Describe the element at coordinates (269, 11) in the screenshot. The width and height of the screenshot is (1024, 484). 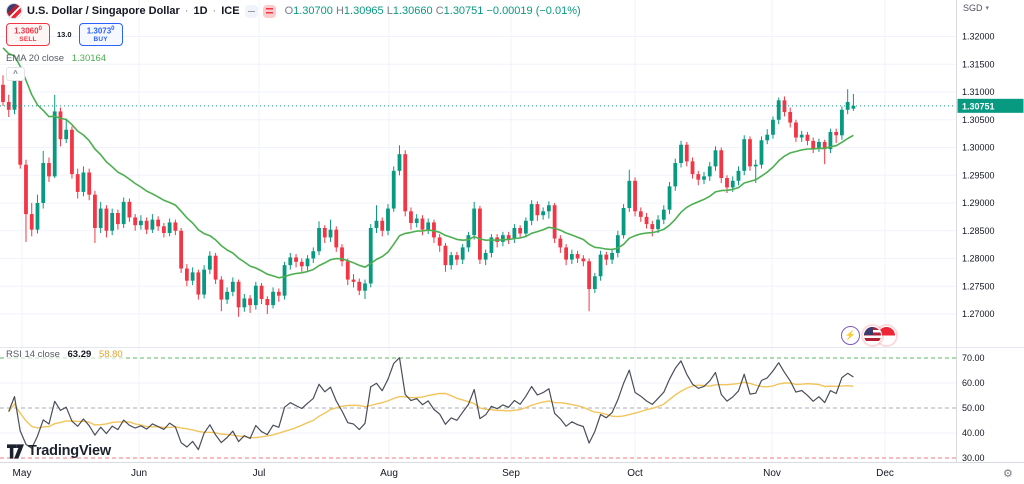
I see `menu-badge-icon` at that location.